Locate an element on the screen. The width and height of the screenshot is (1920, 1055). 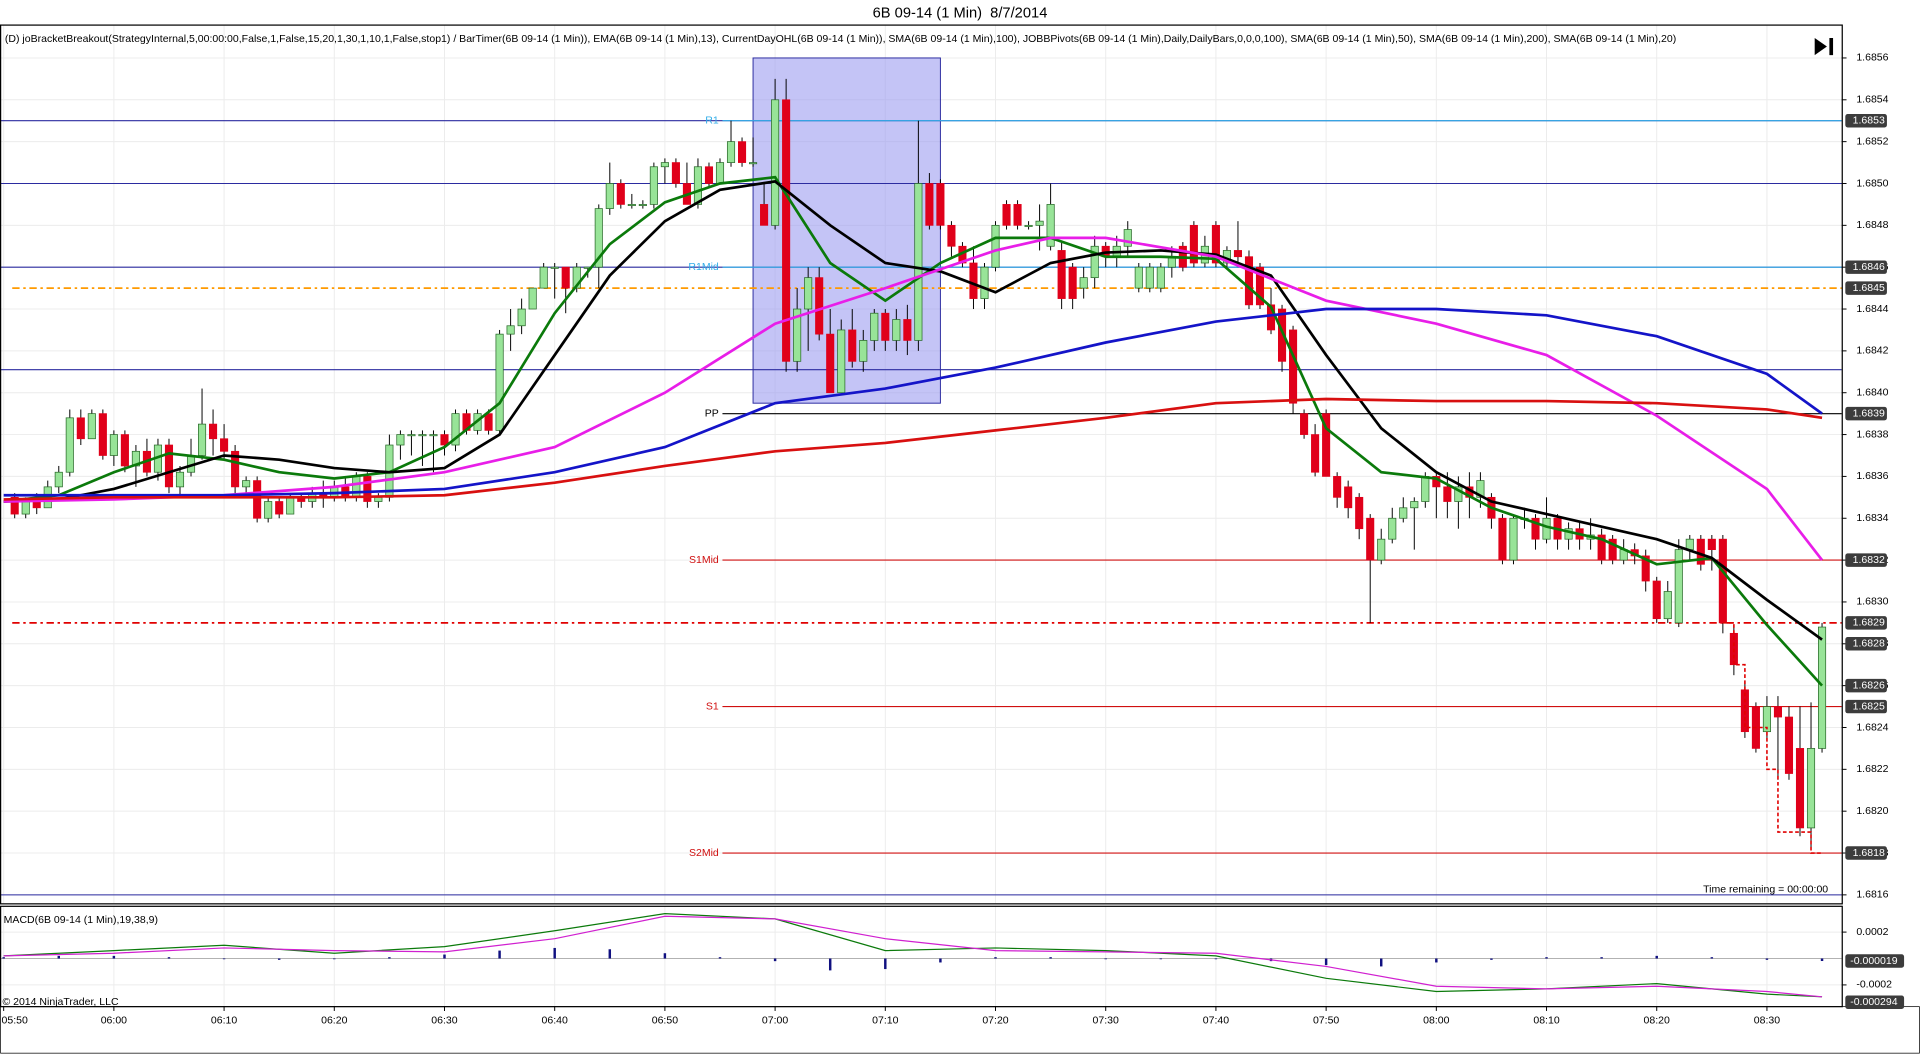
x-tick-label: 07:40 is located at coordinates (1216, 1021).